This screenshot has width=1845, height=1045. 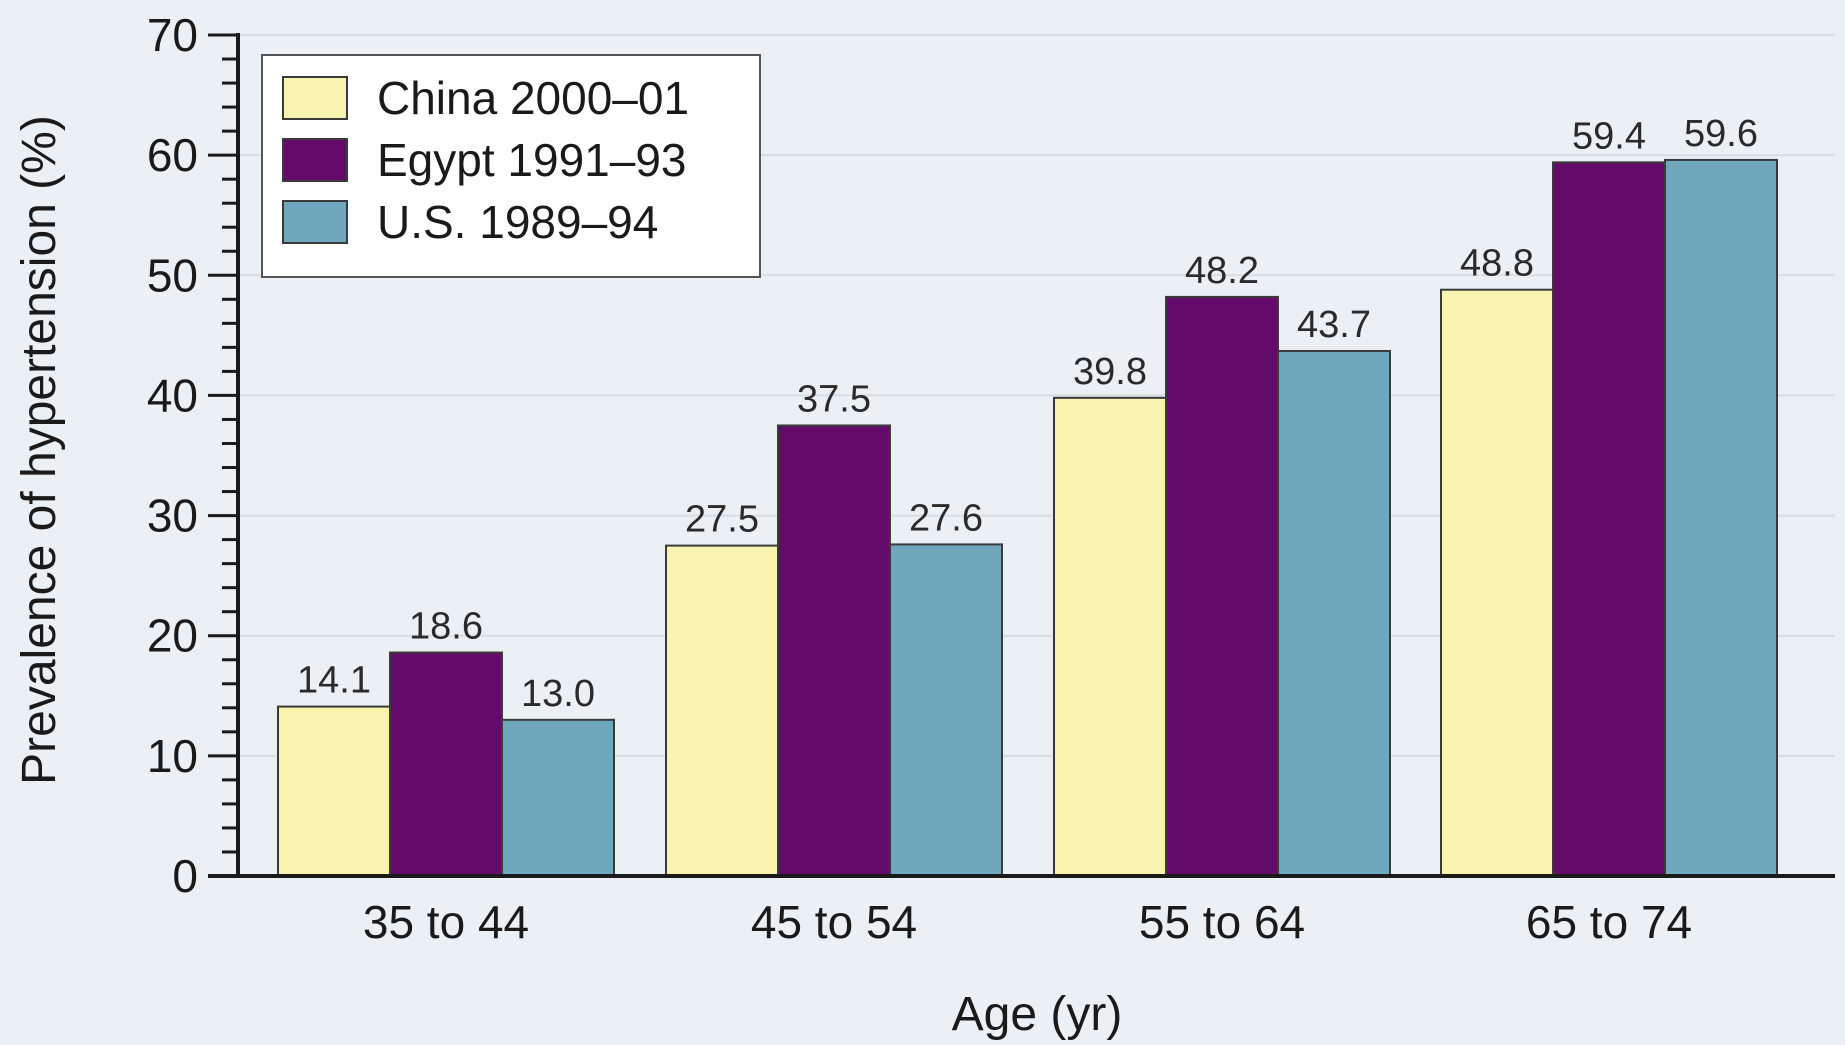 I want to click on data-label: 48.2, so click(x=1222, y=271).